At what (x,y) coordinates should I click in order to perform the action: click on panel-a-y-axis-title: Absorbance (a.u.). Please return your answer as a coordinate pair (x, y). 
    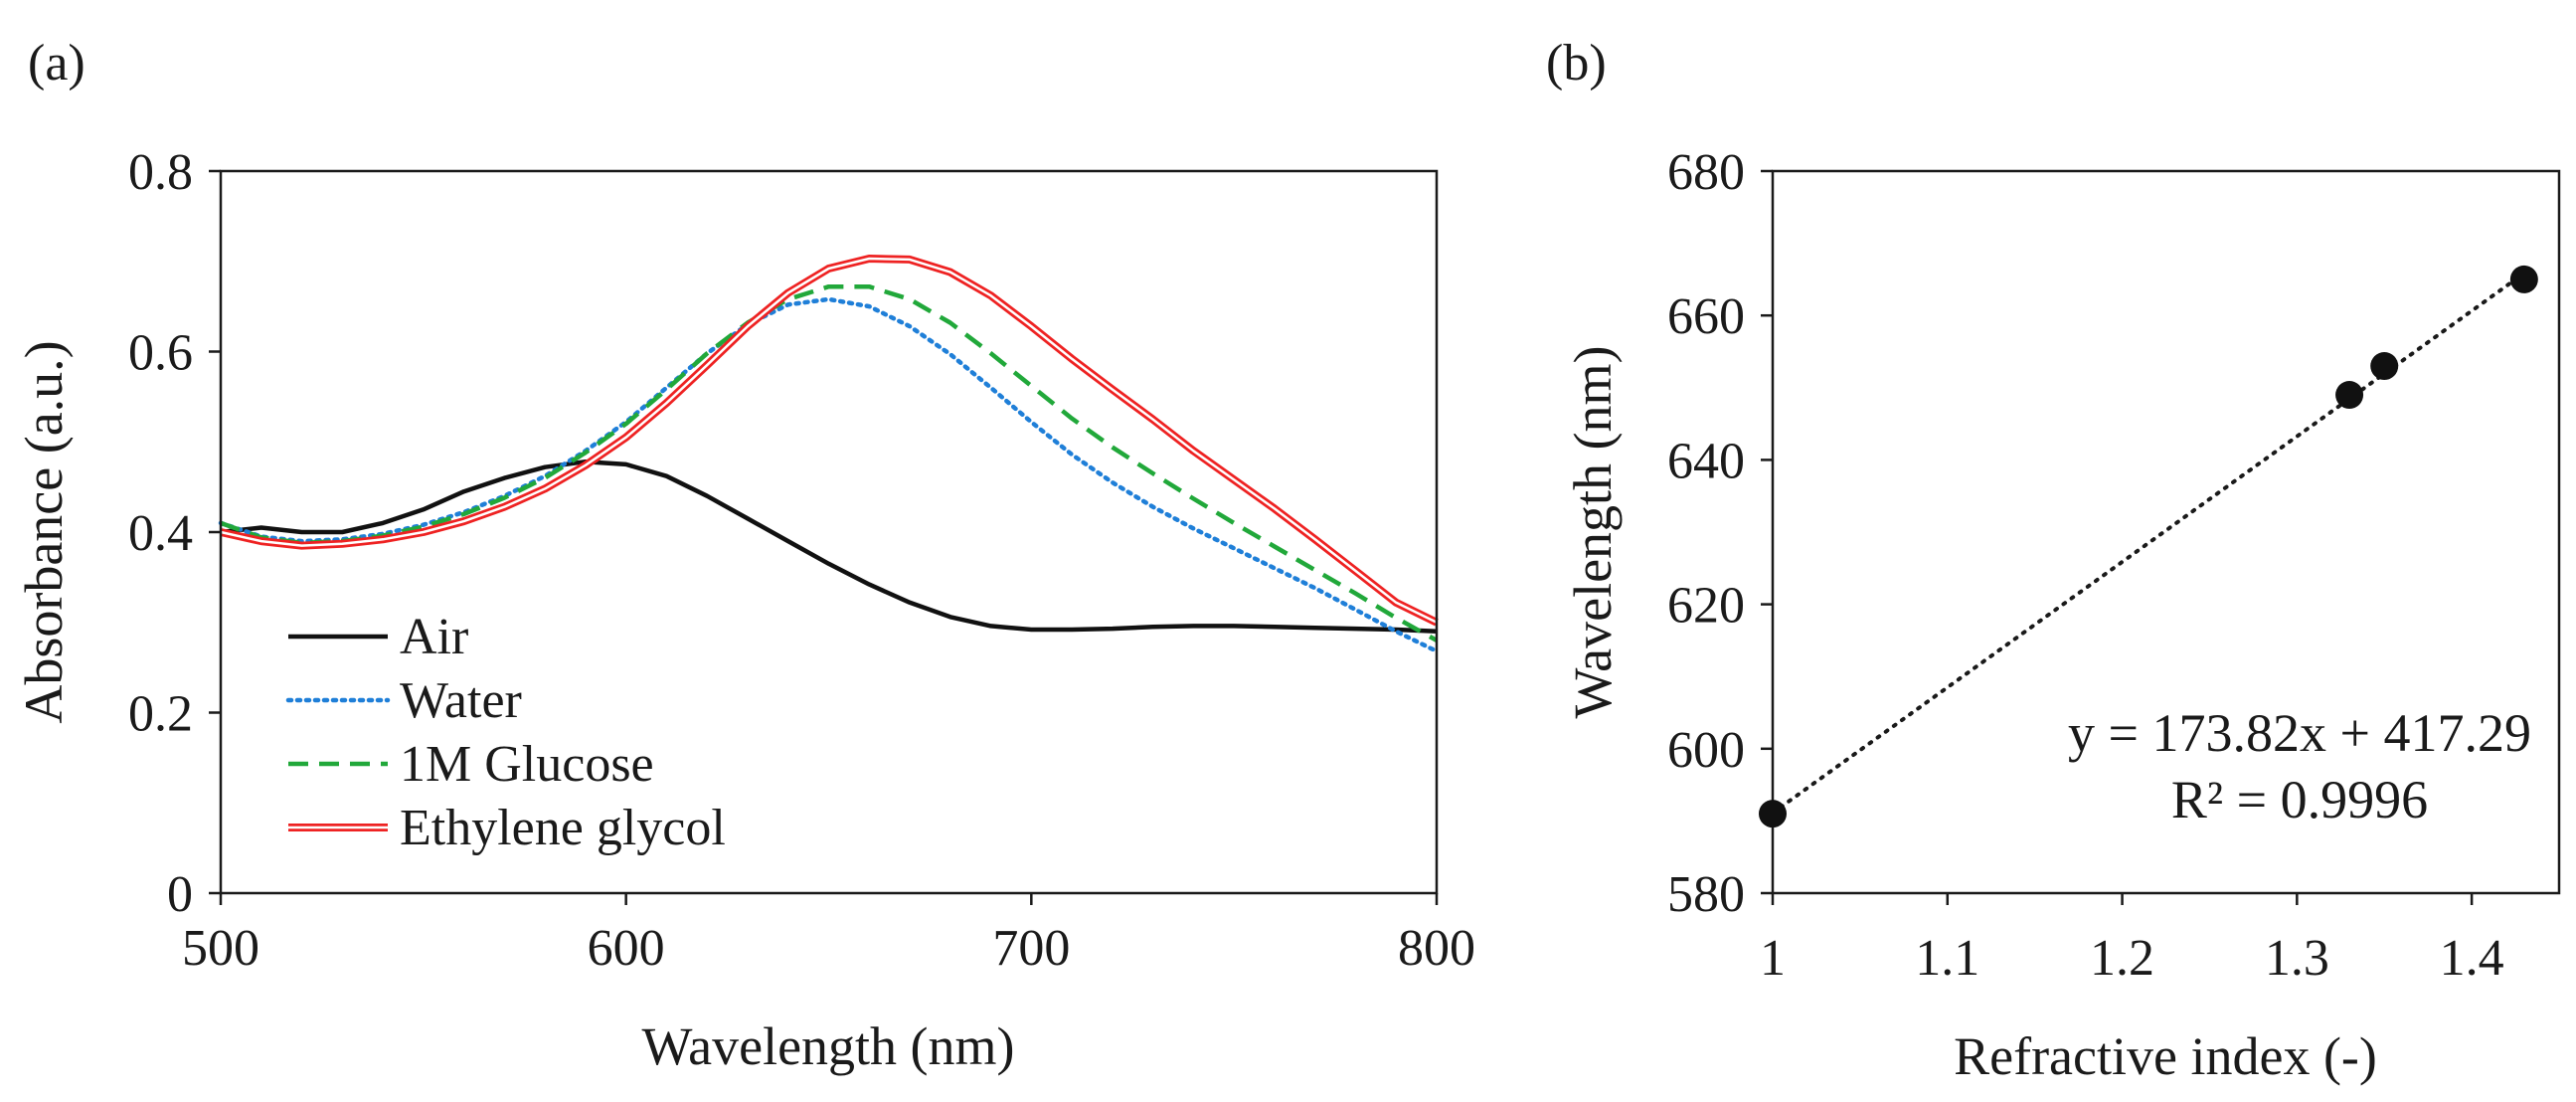
    Looking at the image, I should click on (44, 531).